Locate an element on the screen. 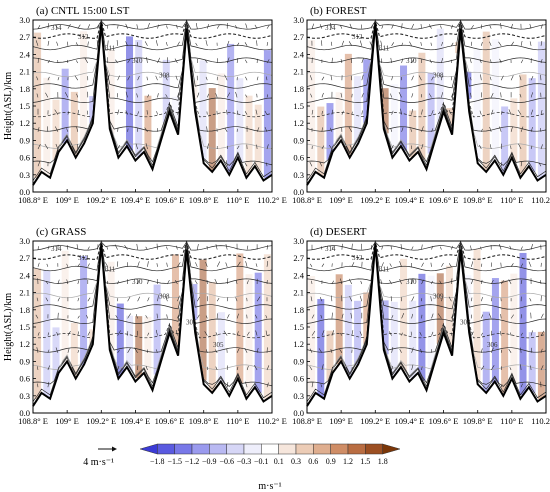 This screenshot has width=550, height=492. y-tick-label: 2.7 is located at coordinates (24, 258).